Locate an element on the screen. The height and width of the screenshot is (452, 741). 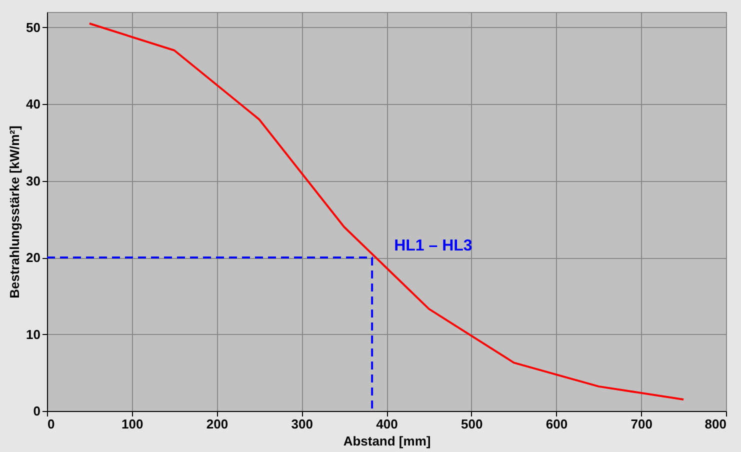
x-tick-label: 700 is located at coordinates (641, 424).